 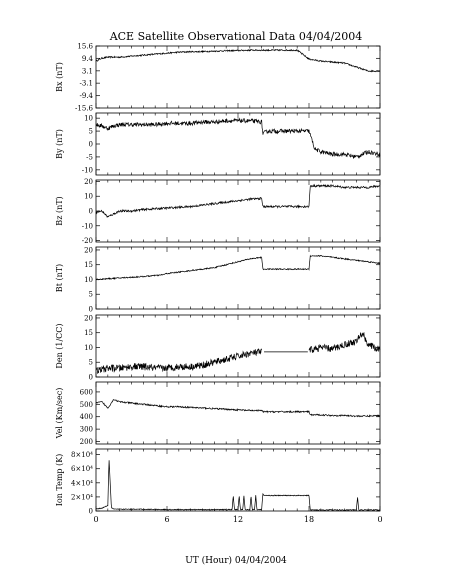 I want to click on y-tick-label: -15.6, so click(x=84, y=109).